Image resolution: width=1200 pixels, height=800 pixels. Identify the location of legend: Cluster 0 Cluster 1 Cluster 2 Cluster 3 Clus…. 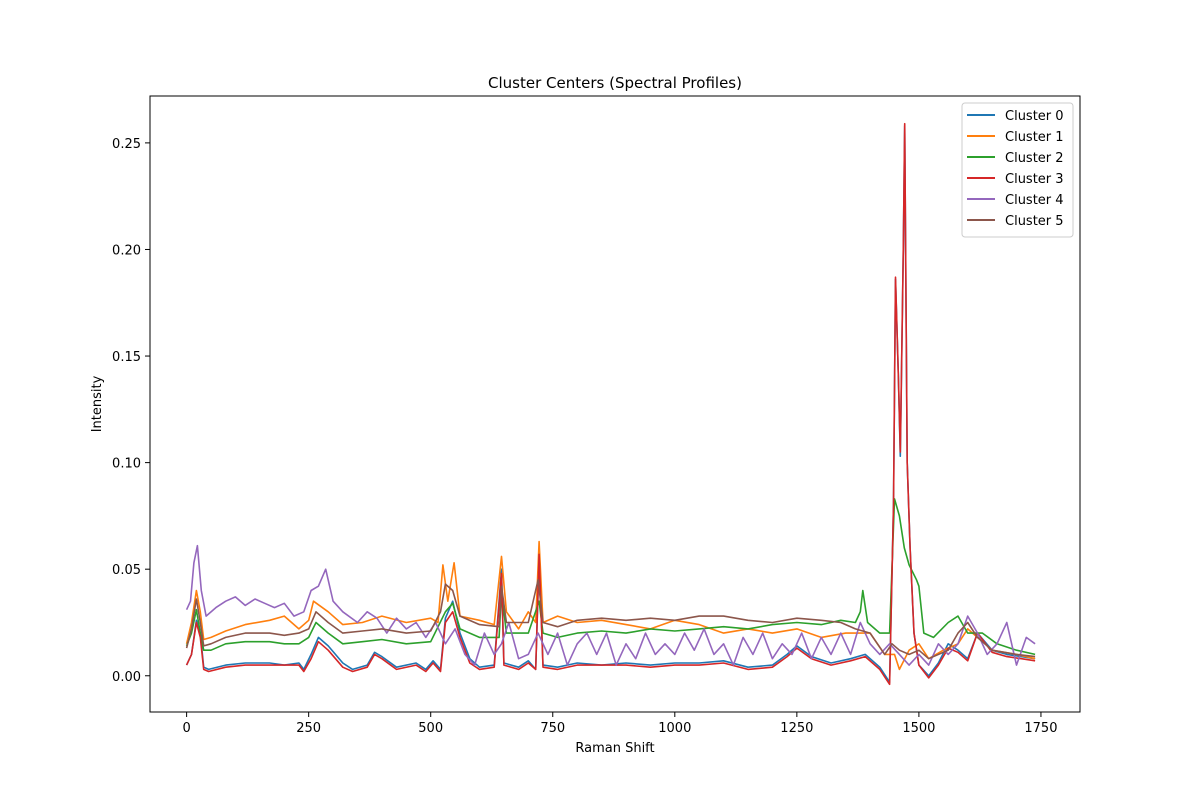
(1017, 170).